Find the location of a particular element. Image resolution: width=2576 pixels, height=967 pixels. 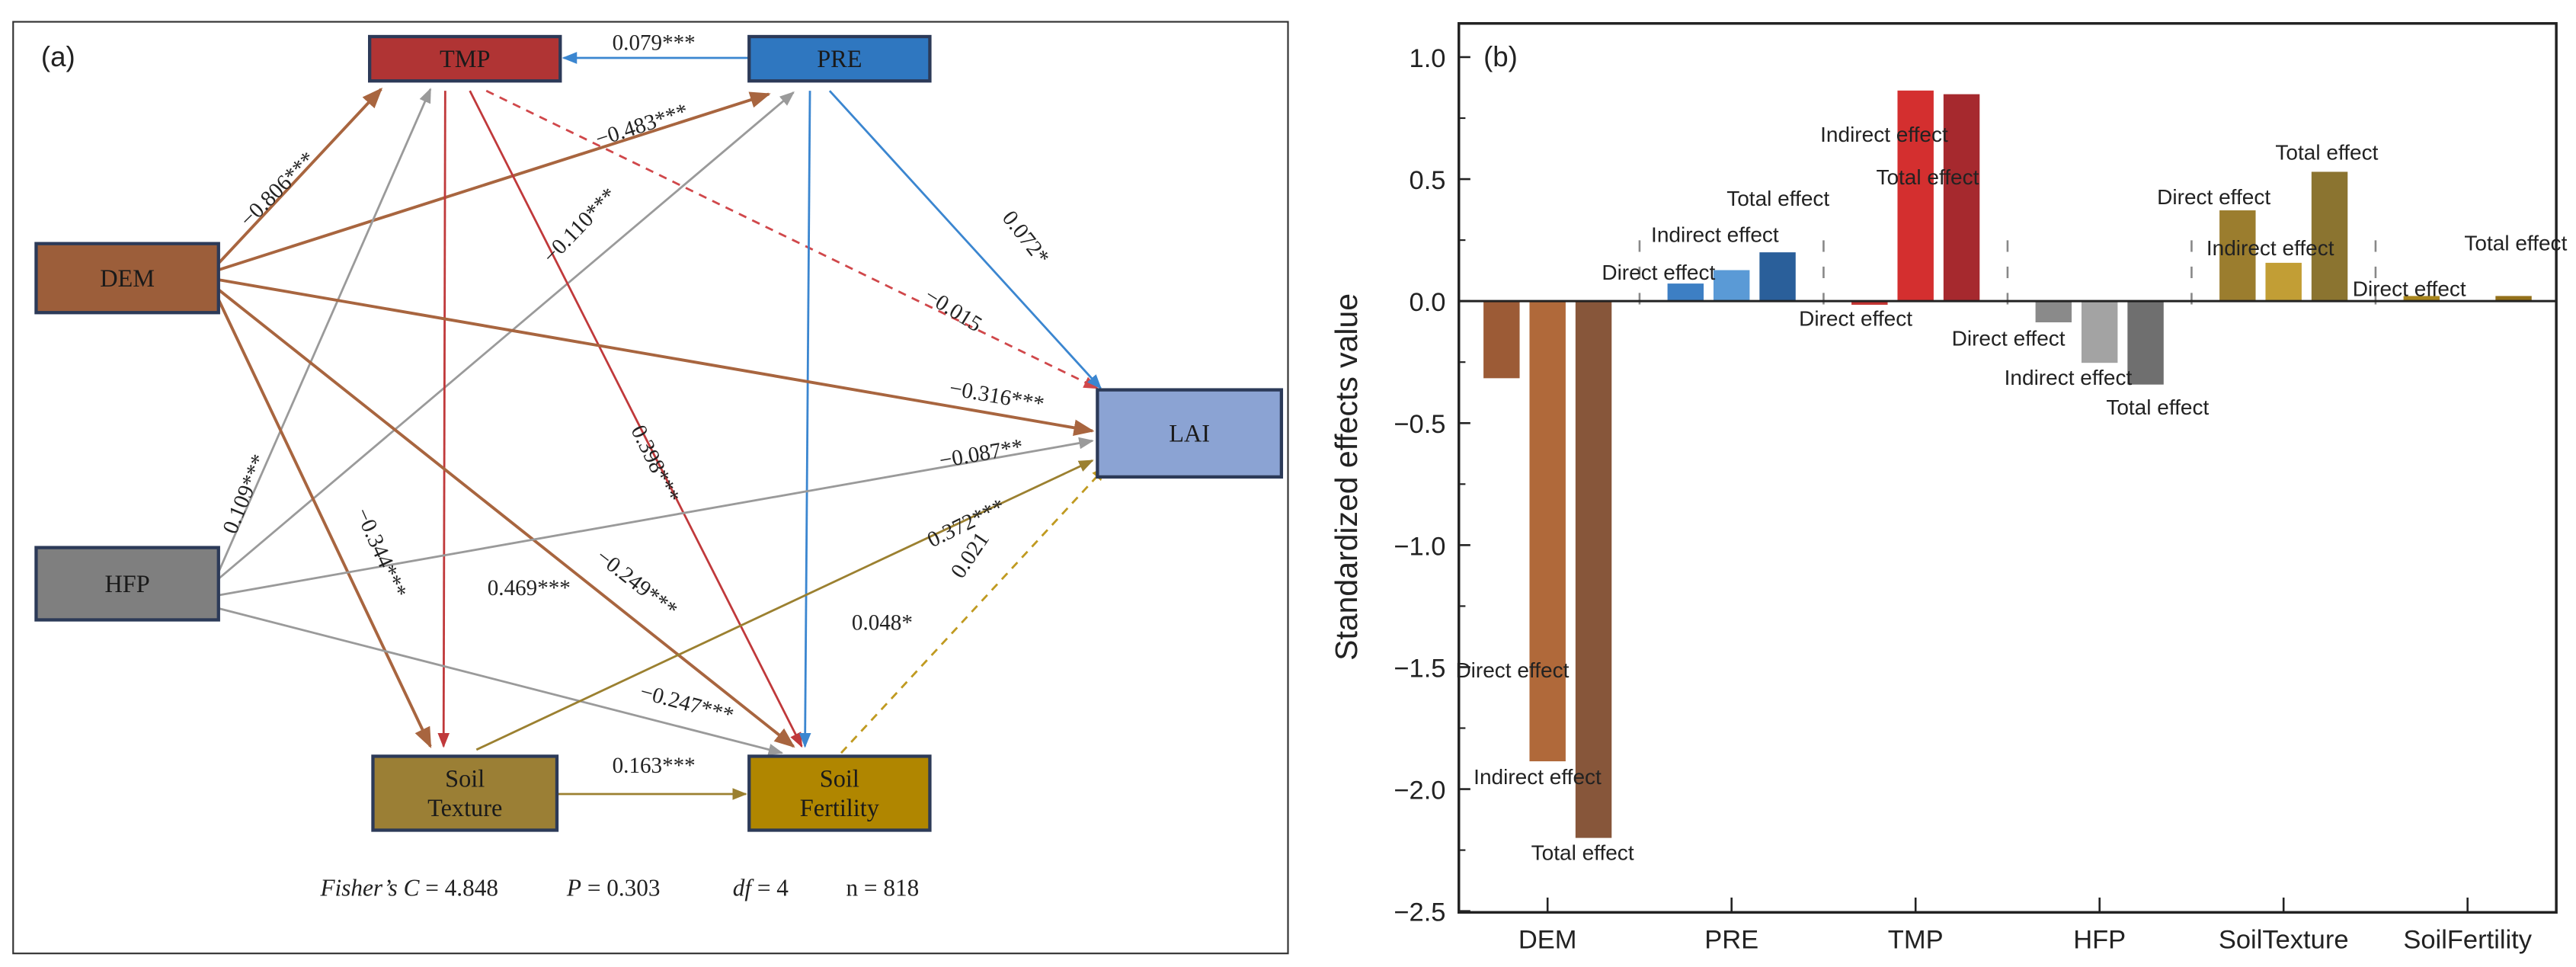

bar-label-hfp-total-effect: Total effect is located at coordinates (2157, 407).